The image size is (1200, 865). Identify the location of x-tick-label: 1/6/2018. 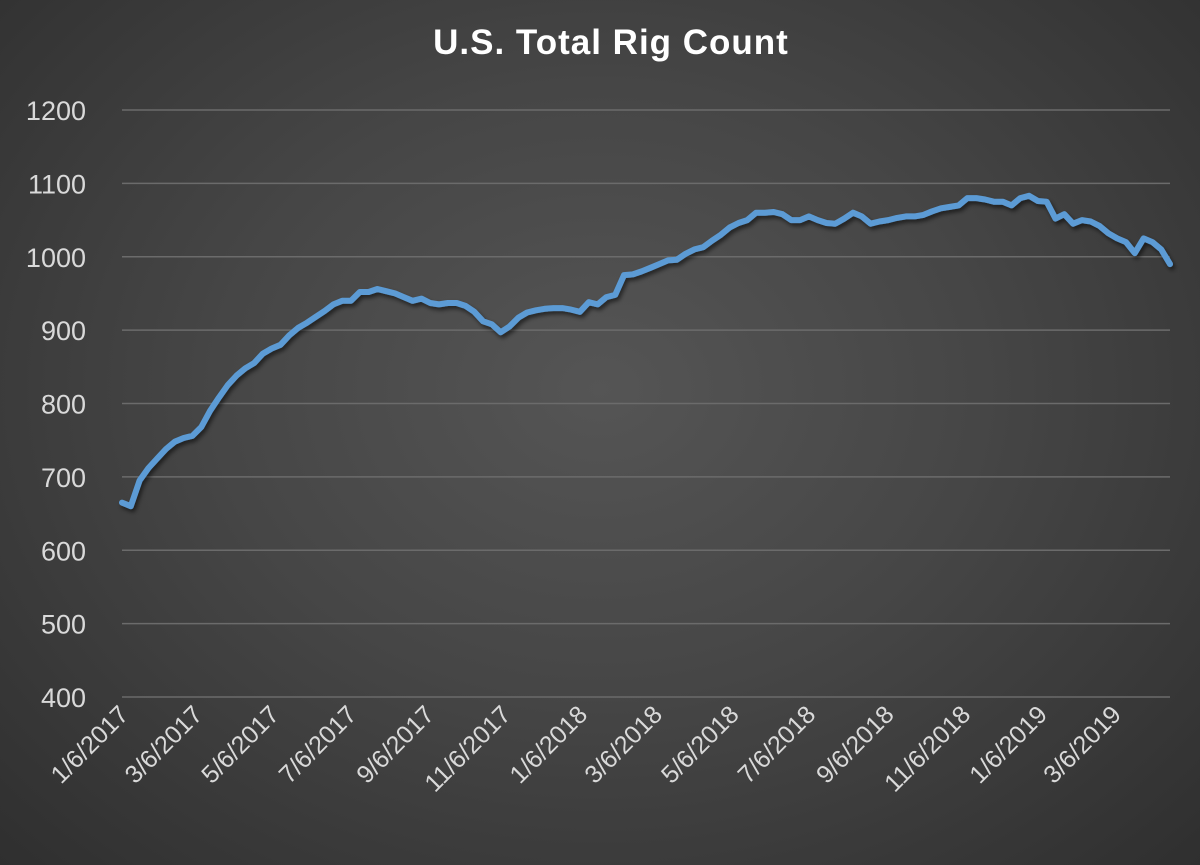
(548, 744).